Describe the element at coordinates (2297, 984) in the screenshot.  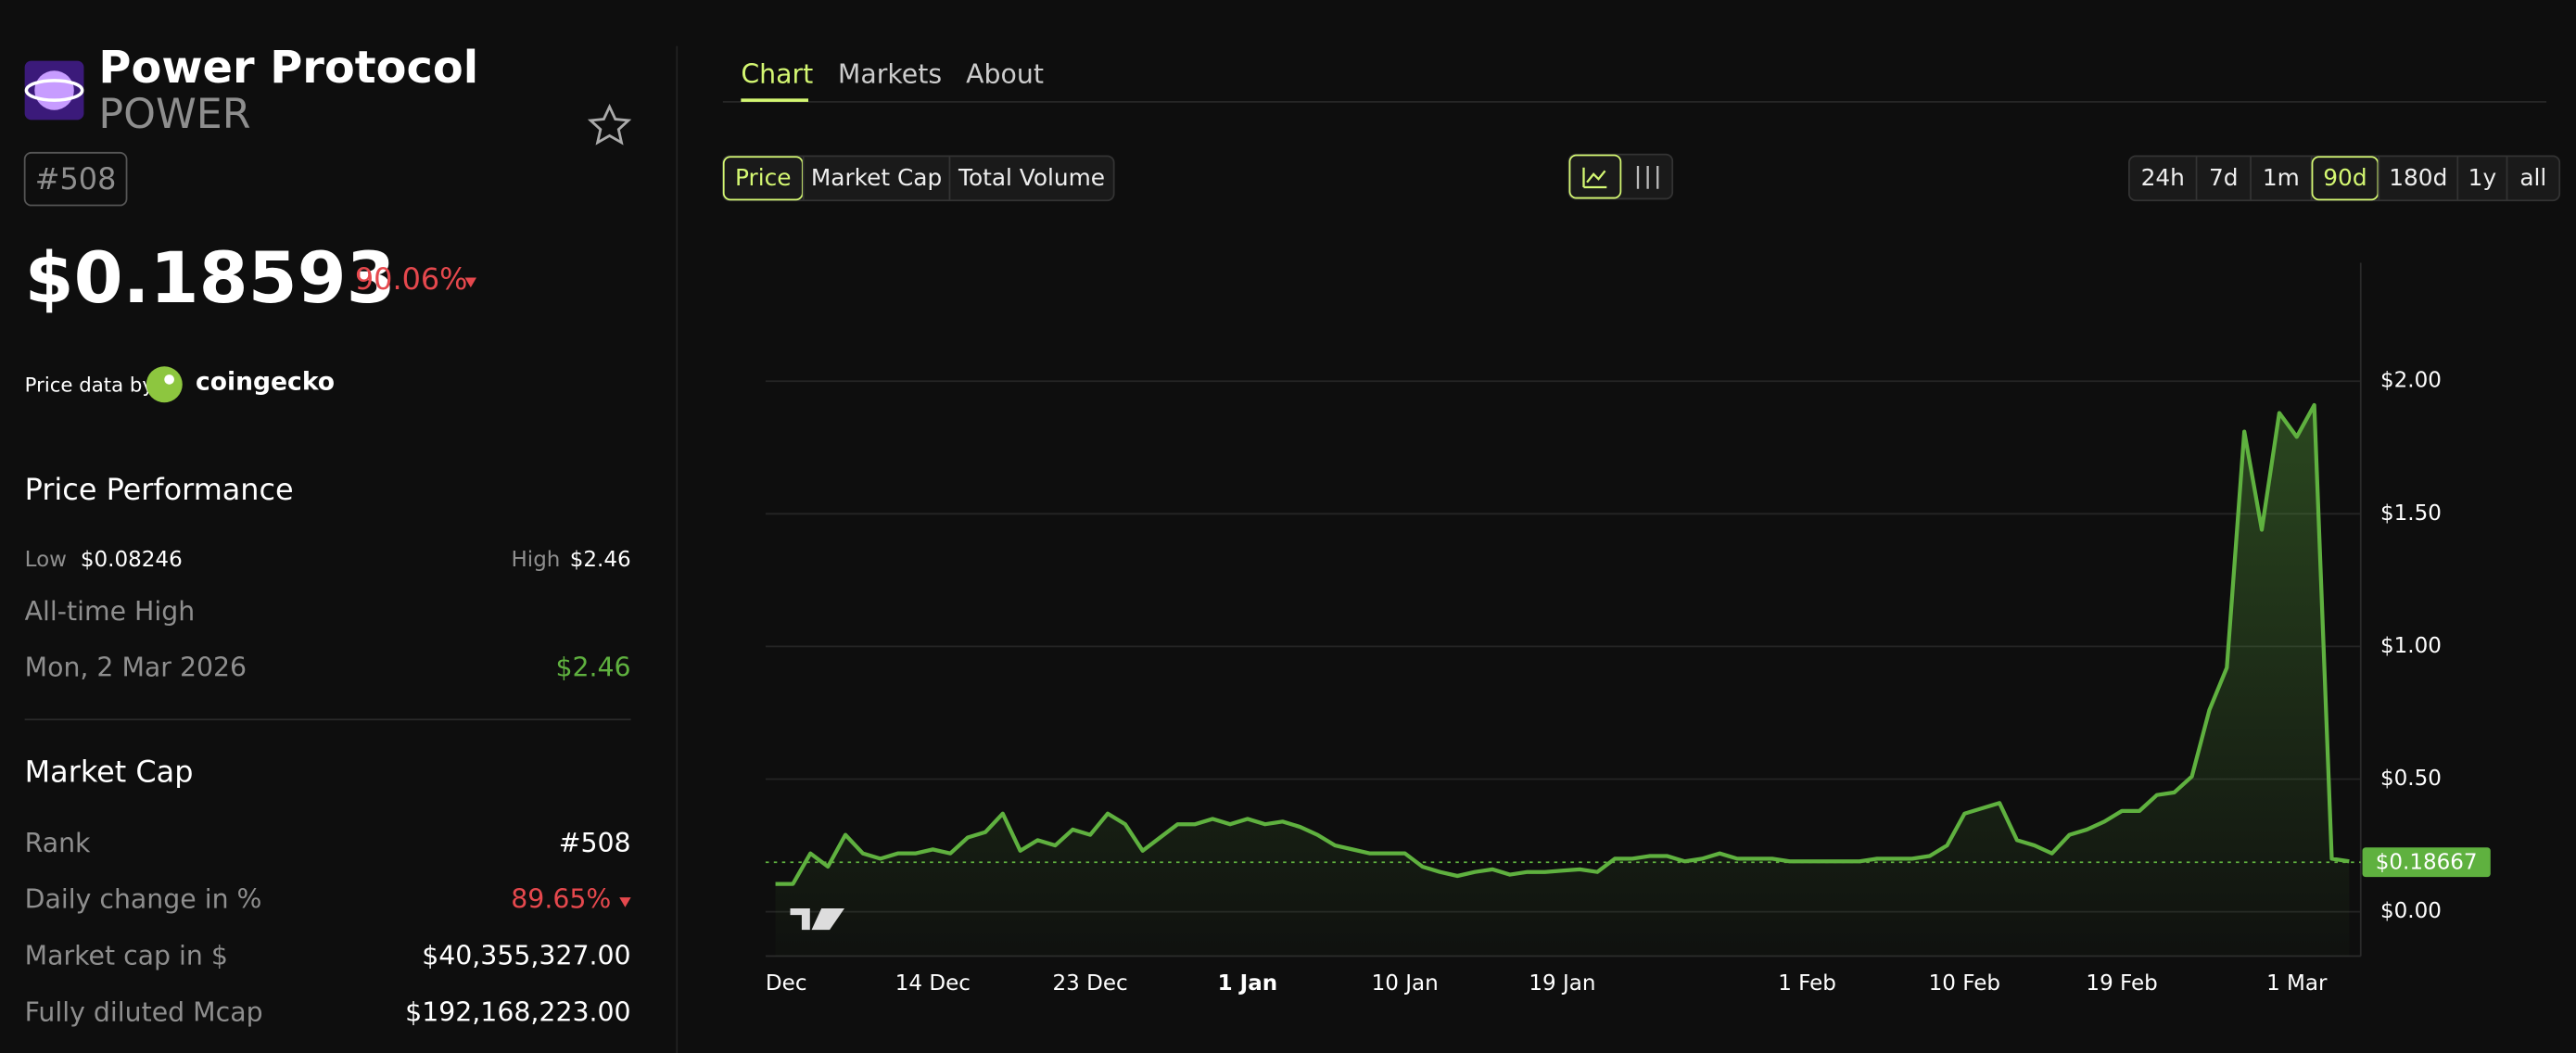
I see `x-tick-label: 1 Mar` at that location.